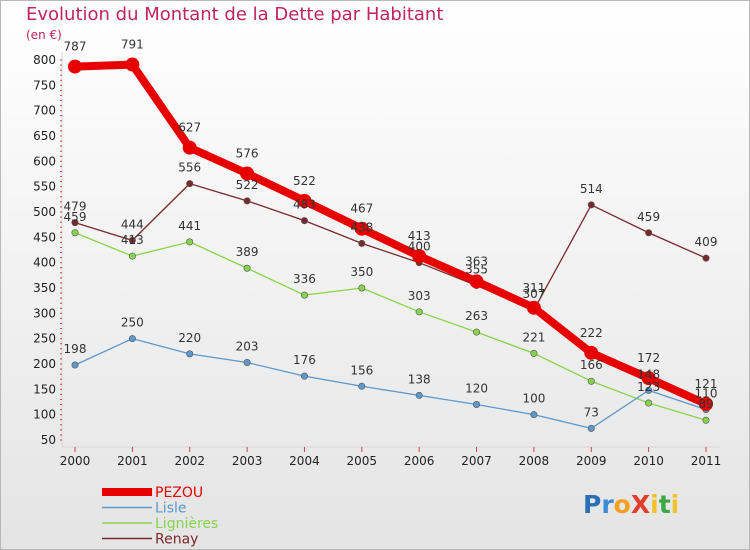  I want to click on logo-letter: i, so click(675, 504).